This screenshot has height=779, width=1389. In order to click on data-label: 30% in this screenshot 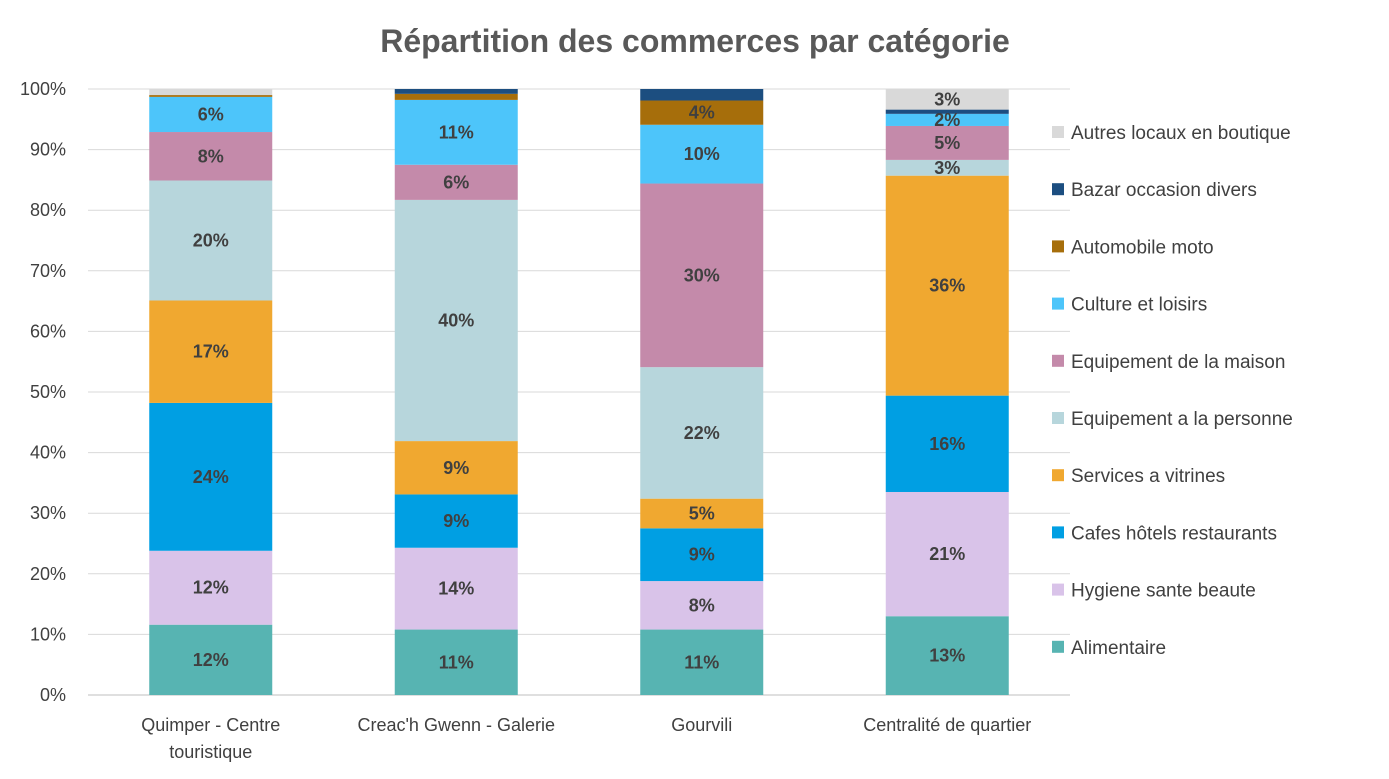, I will do `click(702, 275)`.